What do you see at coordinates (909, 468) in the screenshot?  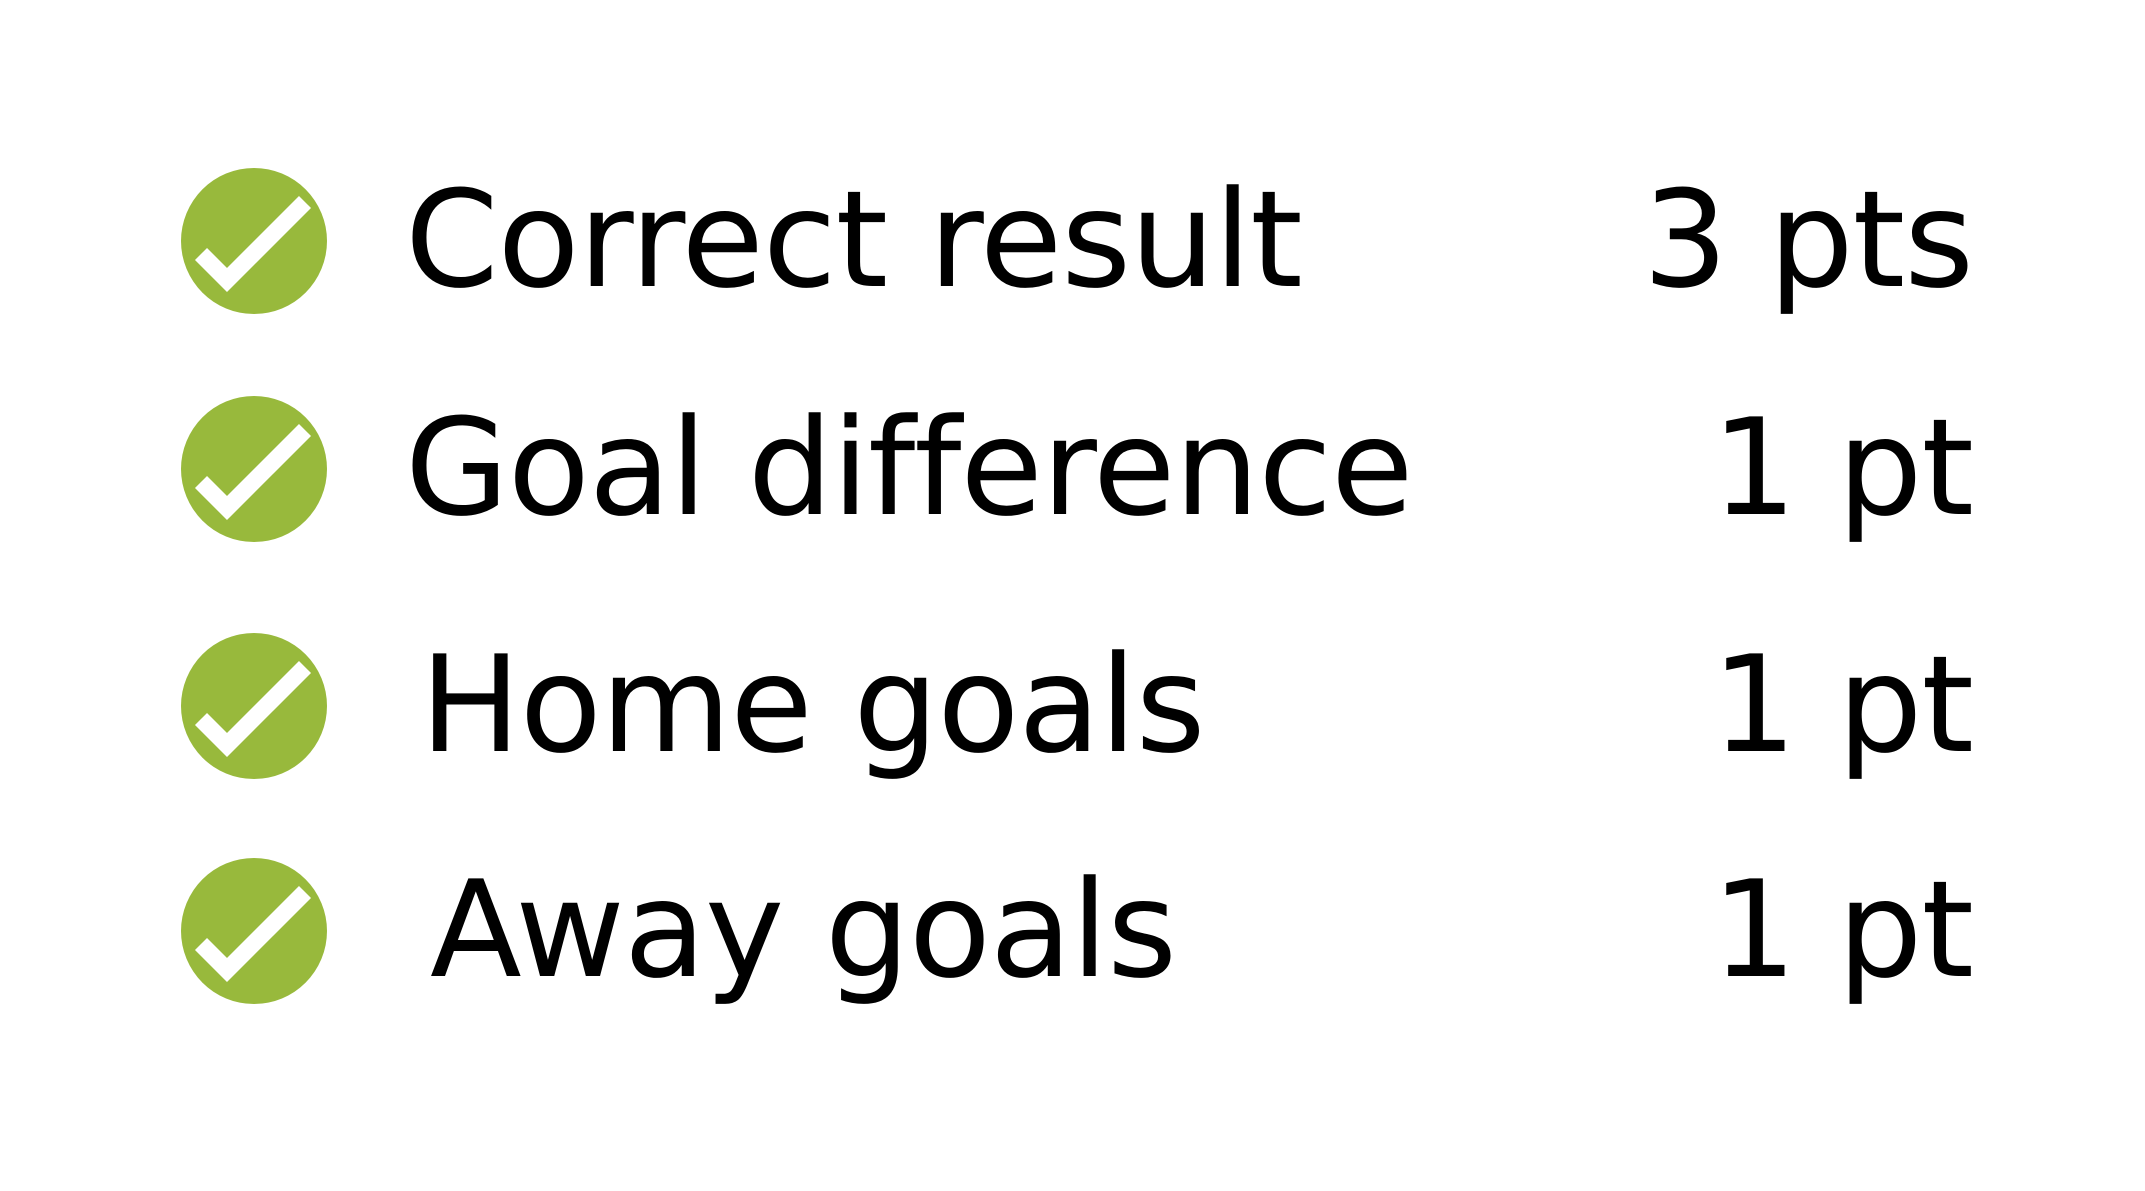 I see `rule-label: Goal difference` at bounding box center [909, 468].